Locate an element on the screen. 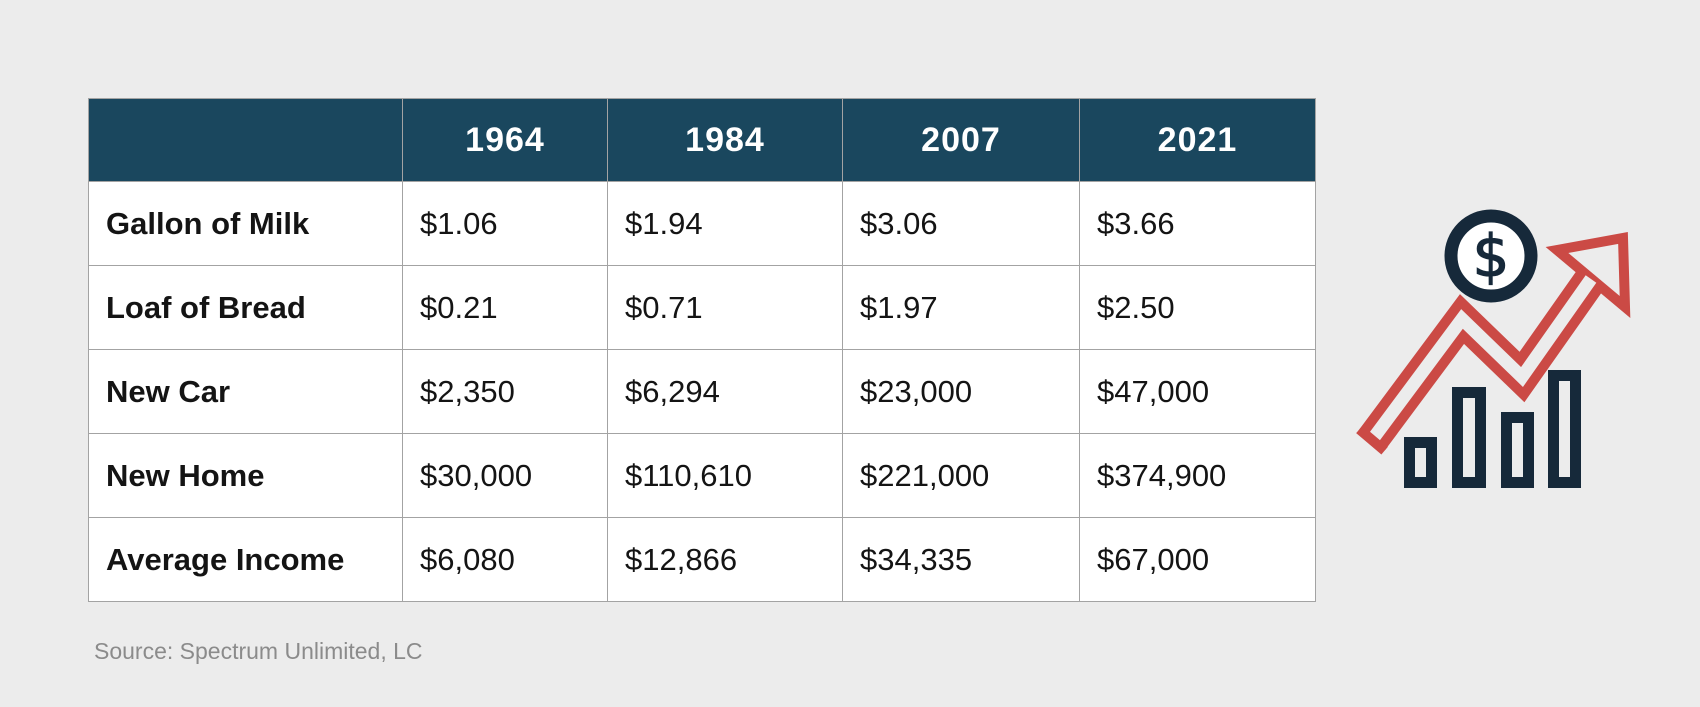  cell-milk-2007: $3.06 is located at coordinates (961, 223).